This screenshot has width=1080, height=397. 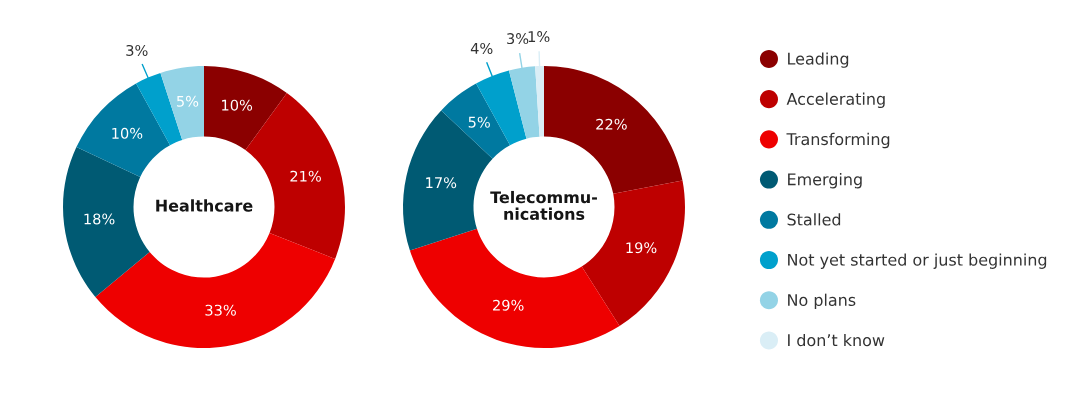 I want to click on legend-label: Transforming, so click(x=838, y=140).